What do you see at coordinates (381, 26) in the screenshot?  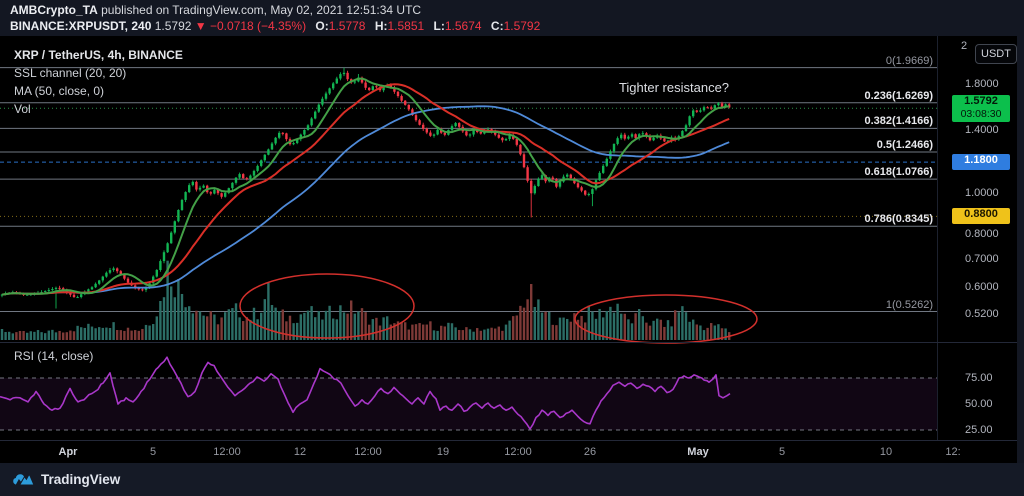 I see `high-label: H:` at bounding box center [381, 26].